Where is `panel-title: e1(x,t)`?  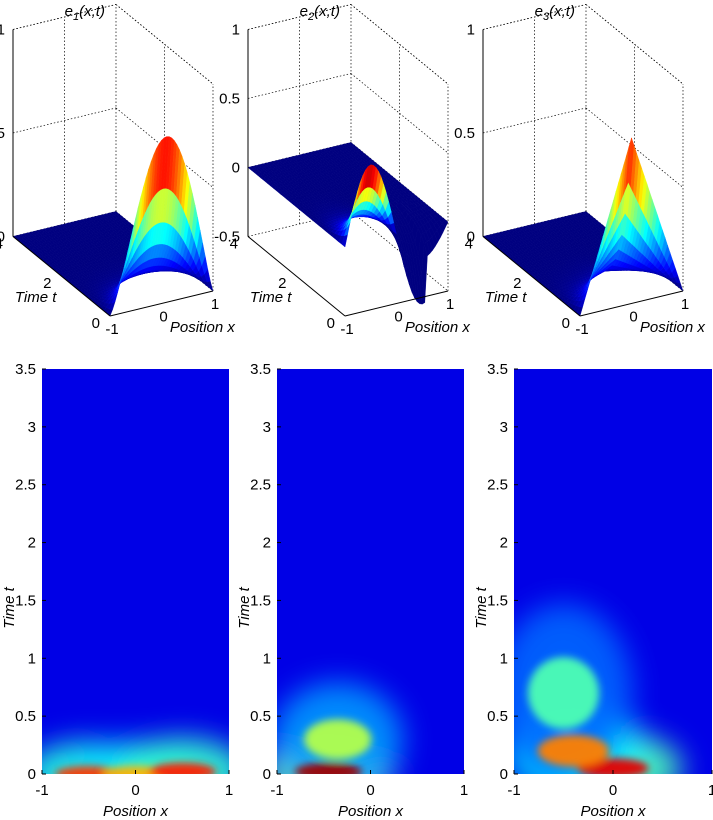
panel-title: e1(x,t) is located at coordinates (85, 13).